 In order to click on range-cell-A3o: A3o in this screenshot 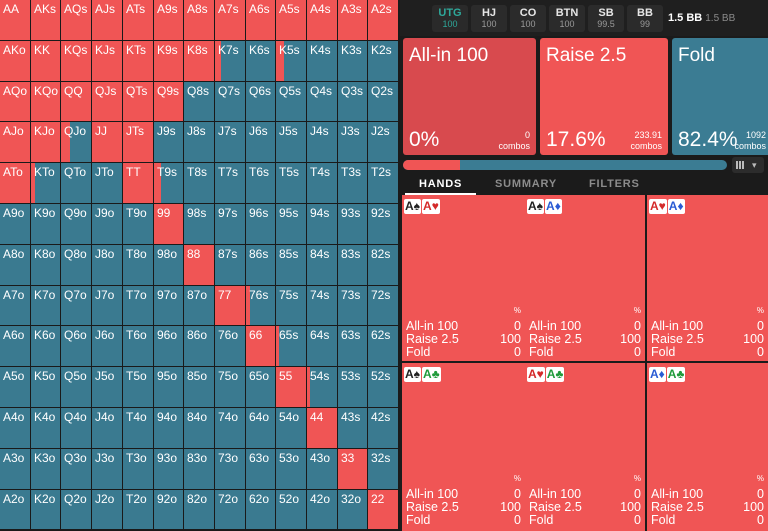, I will do `click(15, 469)`.